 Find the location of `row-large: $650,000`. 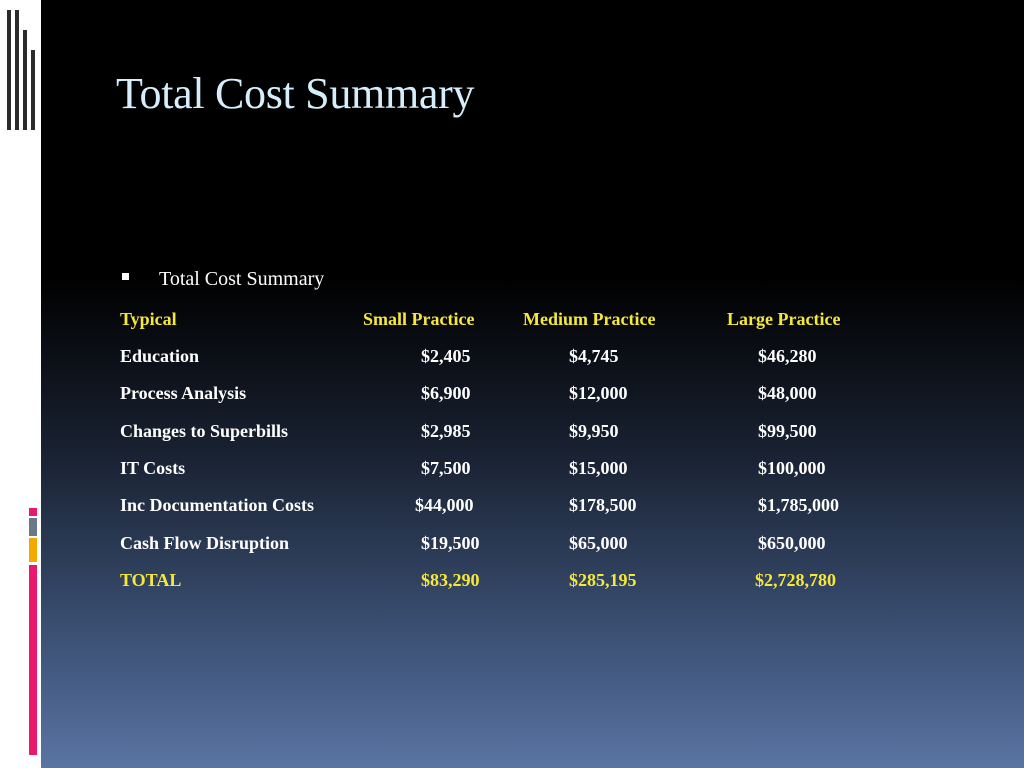

row-large: $650,000 is located at coordinates (792, 543).